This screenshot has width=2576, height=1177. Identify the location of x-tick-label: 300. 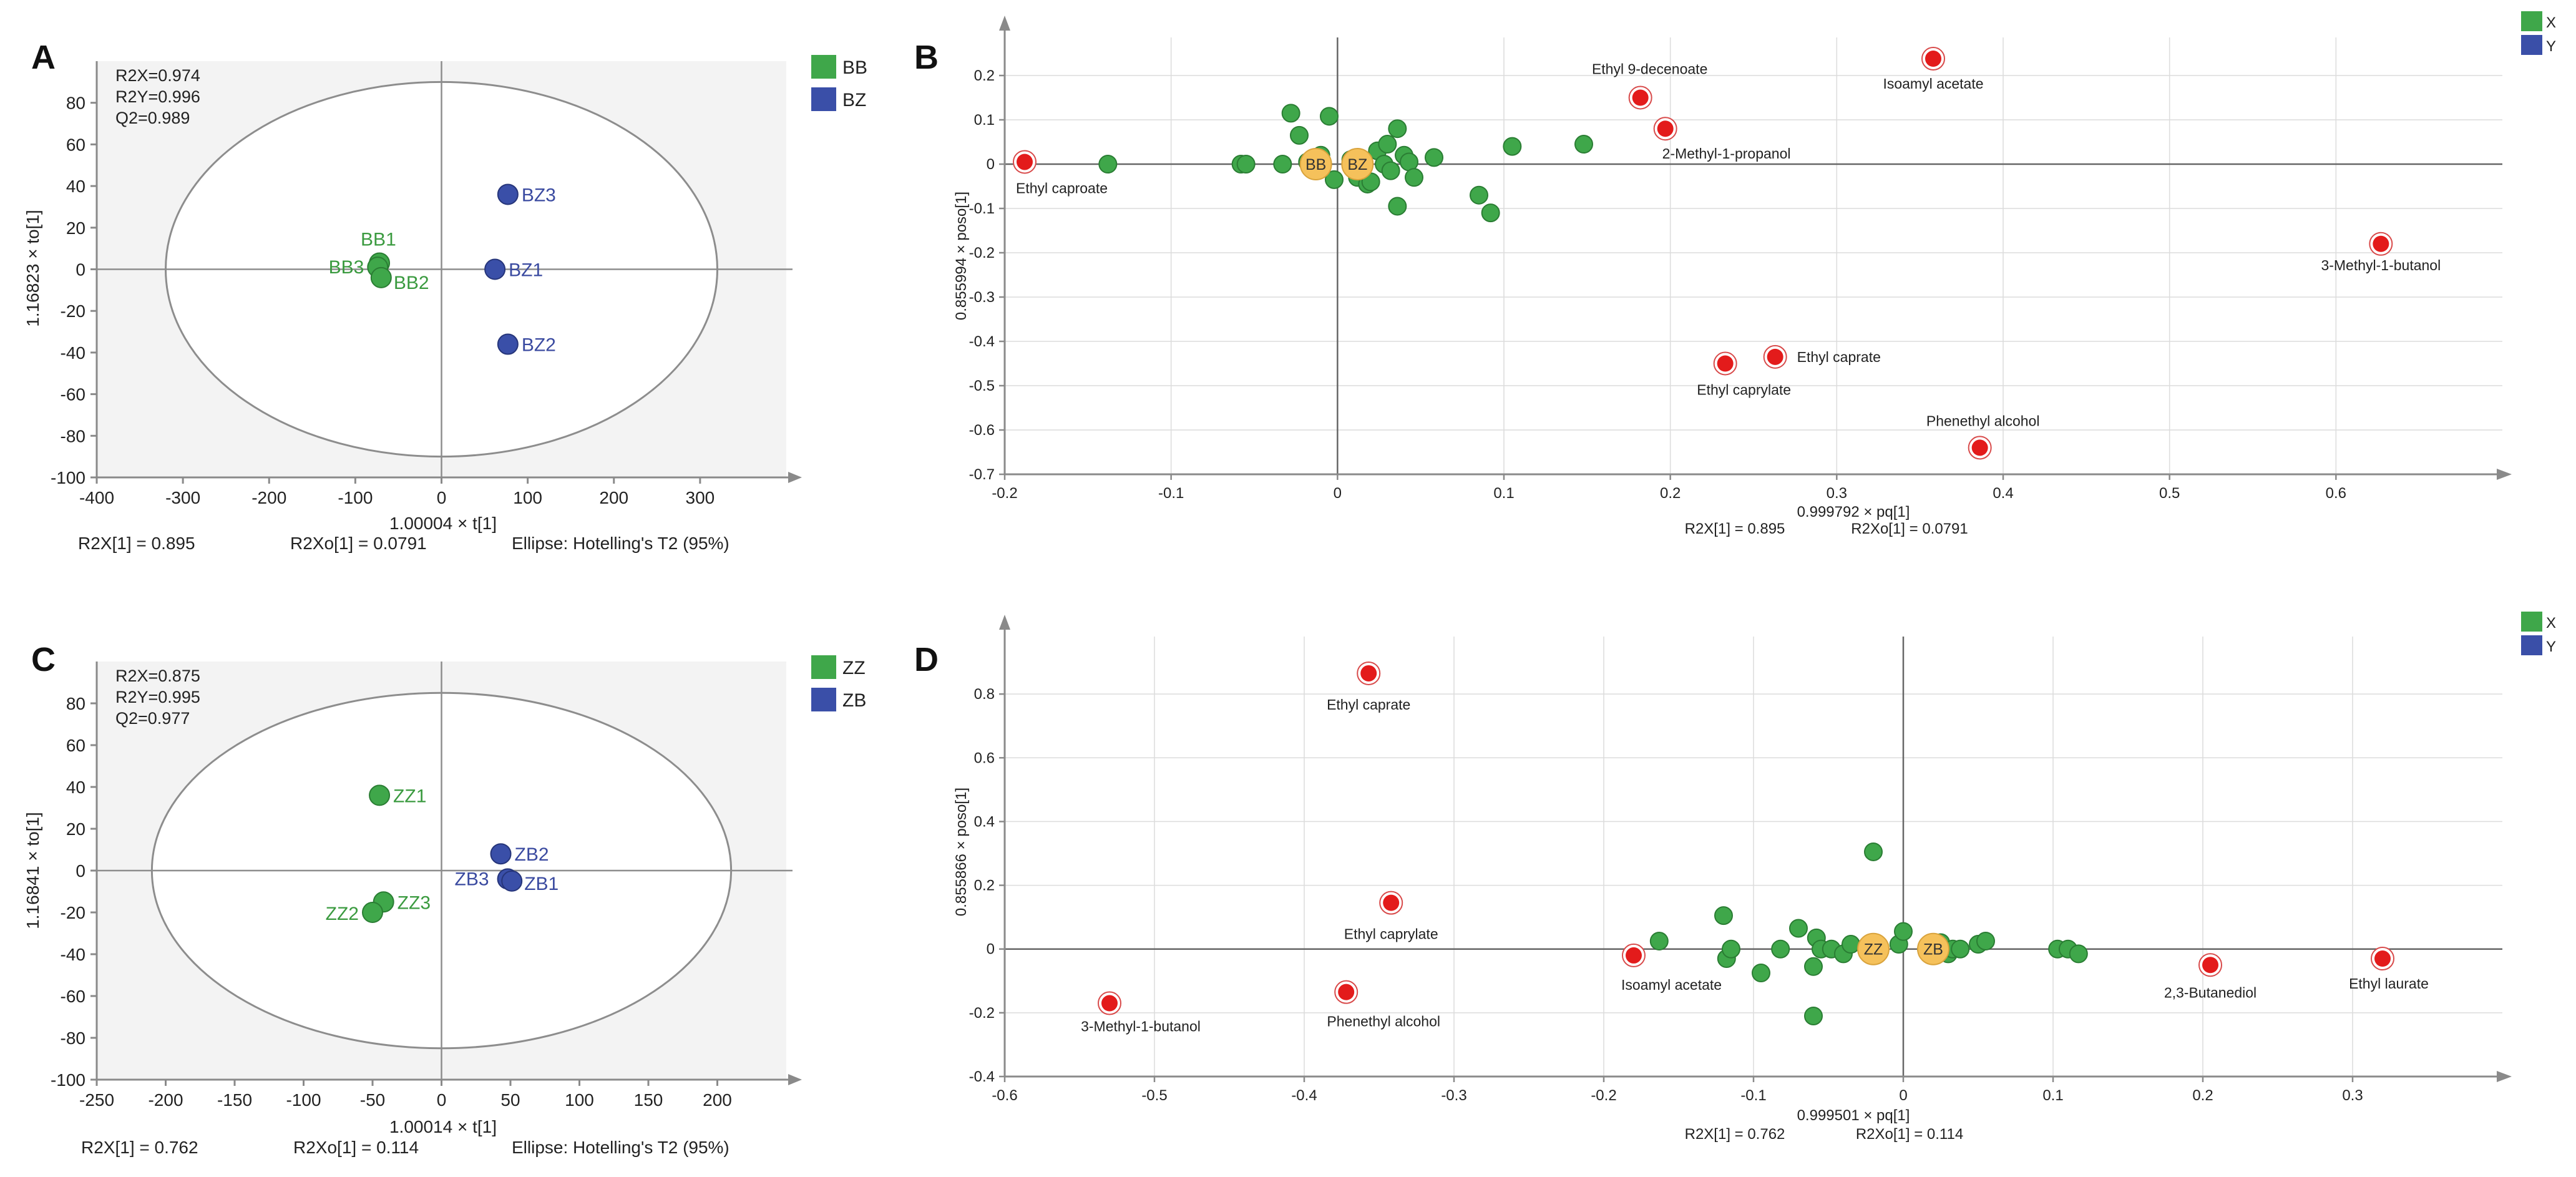
(700, 497).